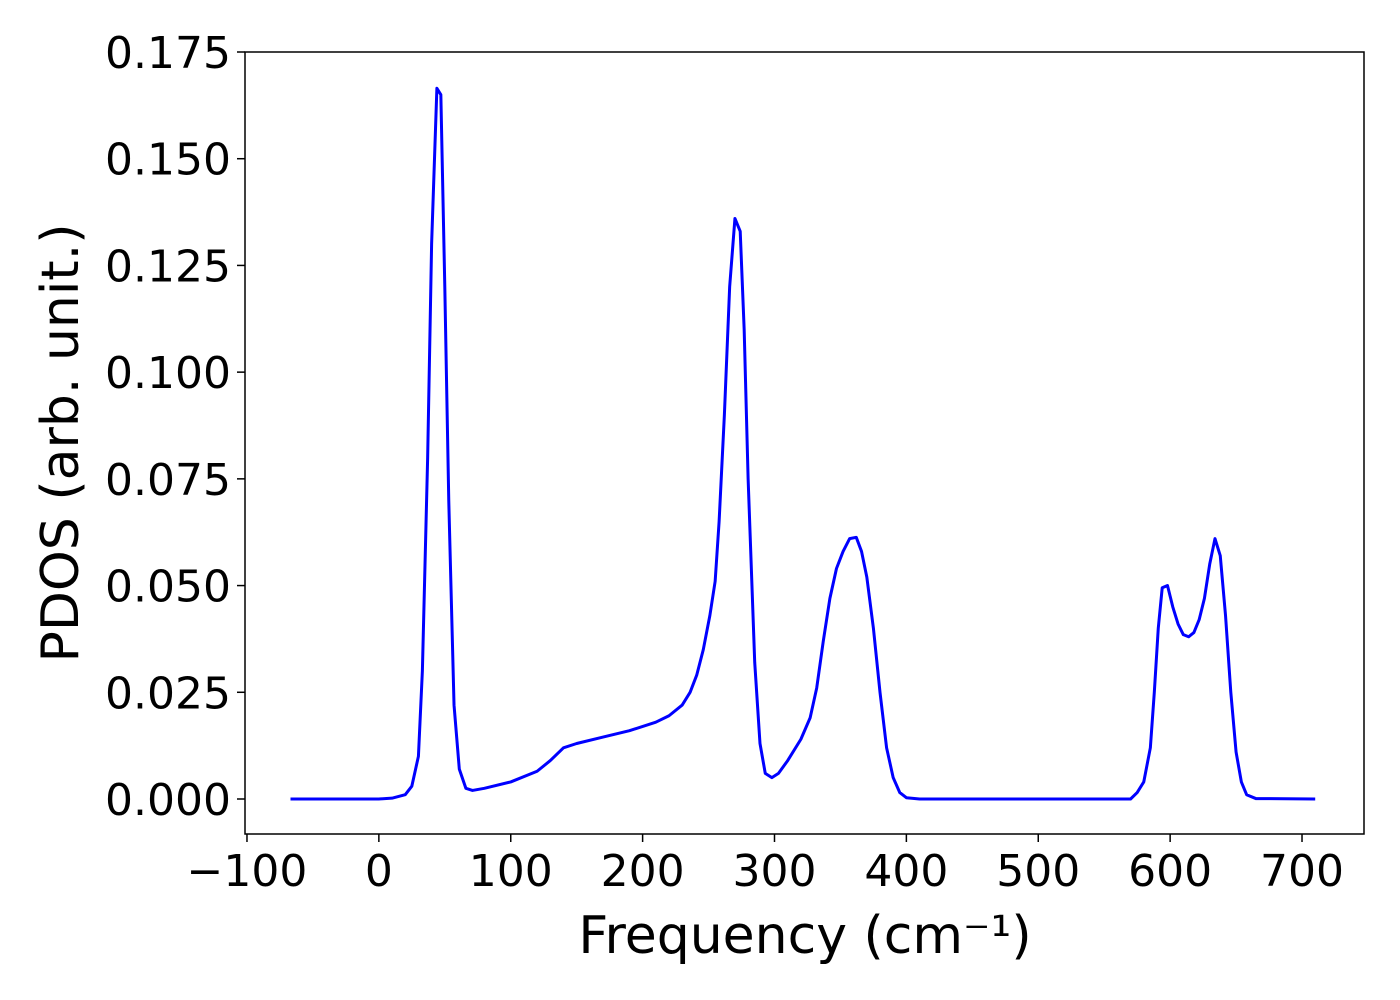 Image resolution: width=1400 pixels, height=1000 pixels. What do you see at coordinates (804, 936) in the screenshot?
I see `x-axis-label: Frequency (cm⁻¹)` at bounding box center [804, 936].